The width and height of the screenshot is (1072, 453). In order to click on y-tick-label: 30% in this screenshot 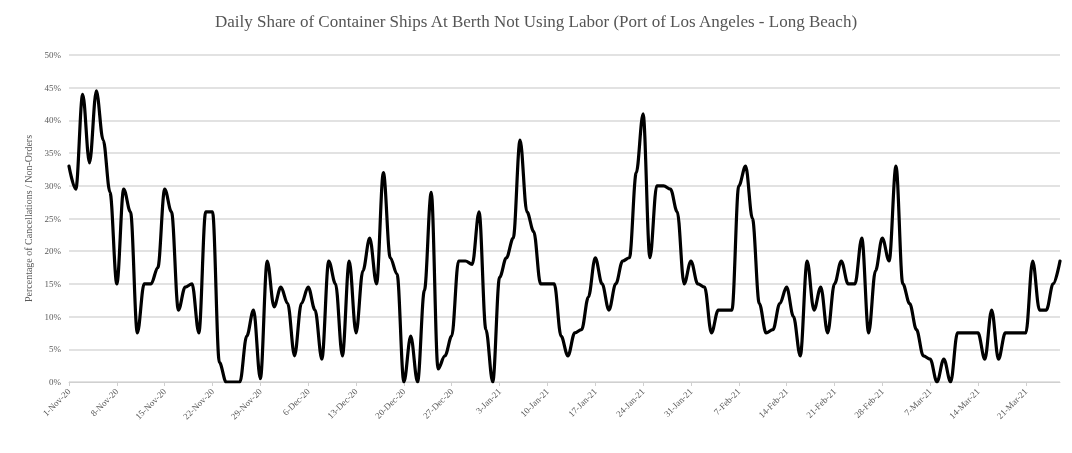, I will do `click(53, 185)`.